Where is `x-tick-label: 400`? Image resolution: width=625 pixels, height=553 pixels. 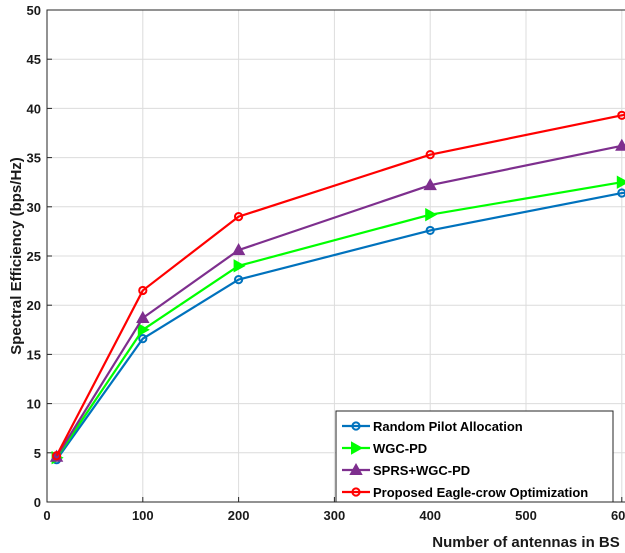
x-tick-label: 400 is located at coordinates (430, 515).